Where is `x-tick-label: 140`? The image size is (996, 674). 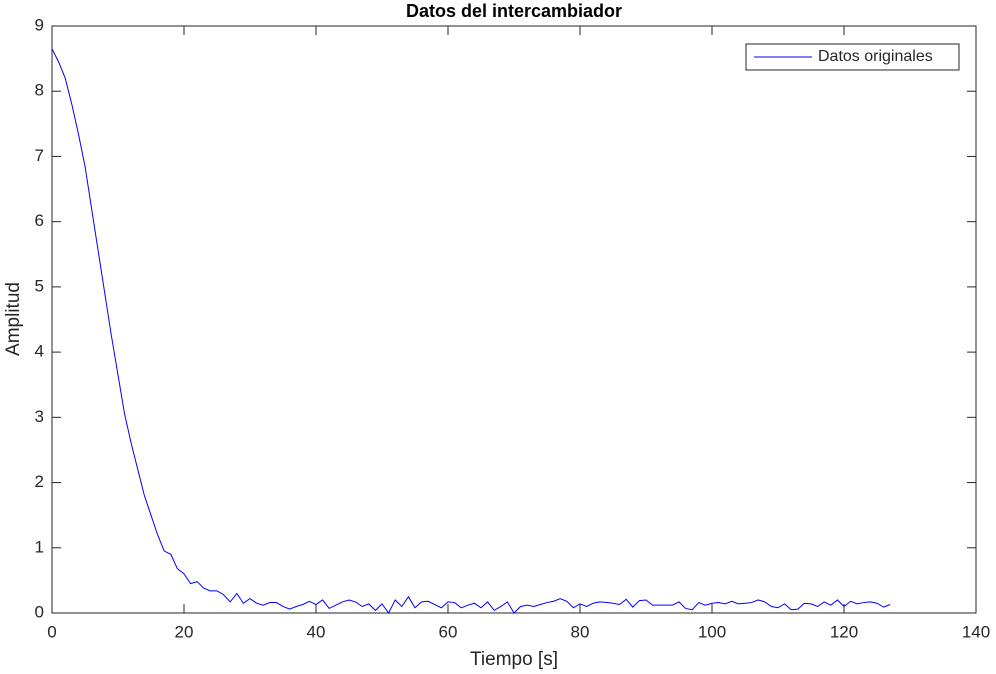
x-tick-label: 140 is located at coordinates (976, 631).